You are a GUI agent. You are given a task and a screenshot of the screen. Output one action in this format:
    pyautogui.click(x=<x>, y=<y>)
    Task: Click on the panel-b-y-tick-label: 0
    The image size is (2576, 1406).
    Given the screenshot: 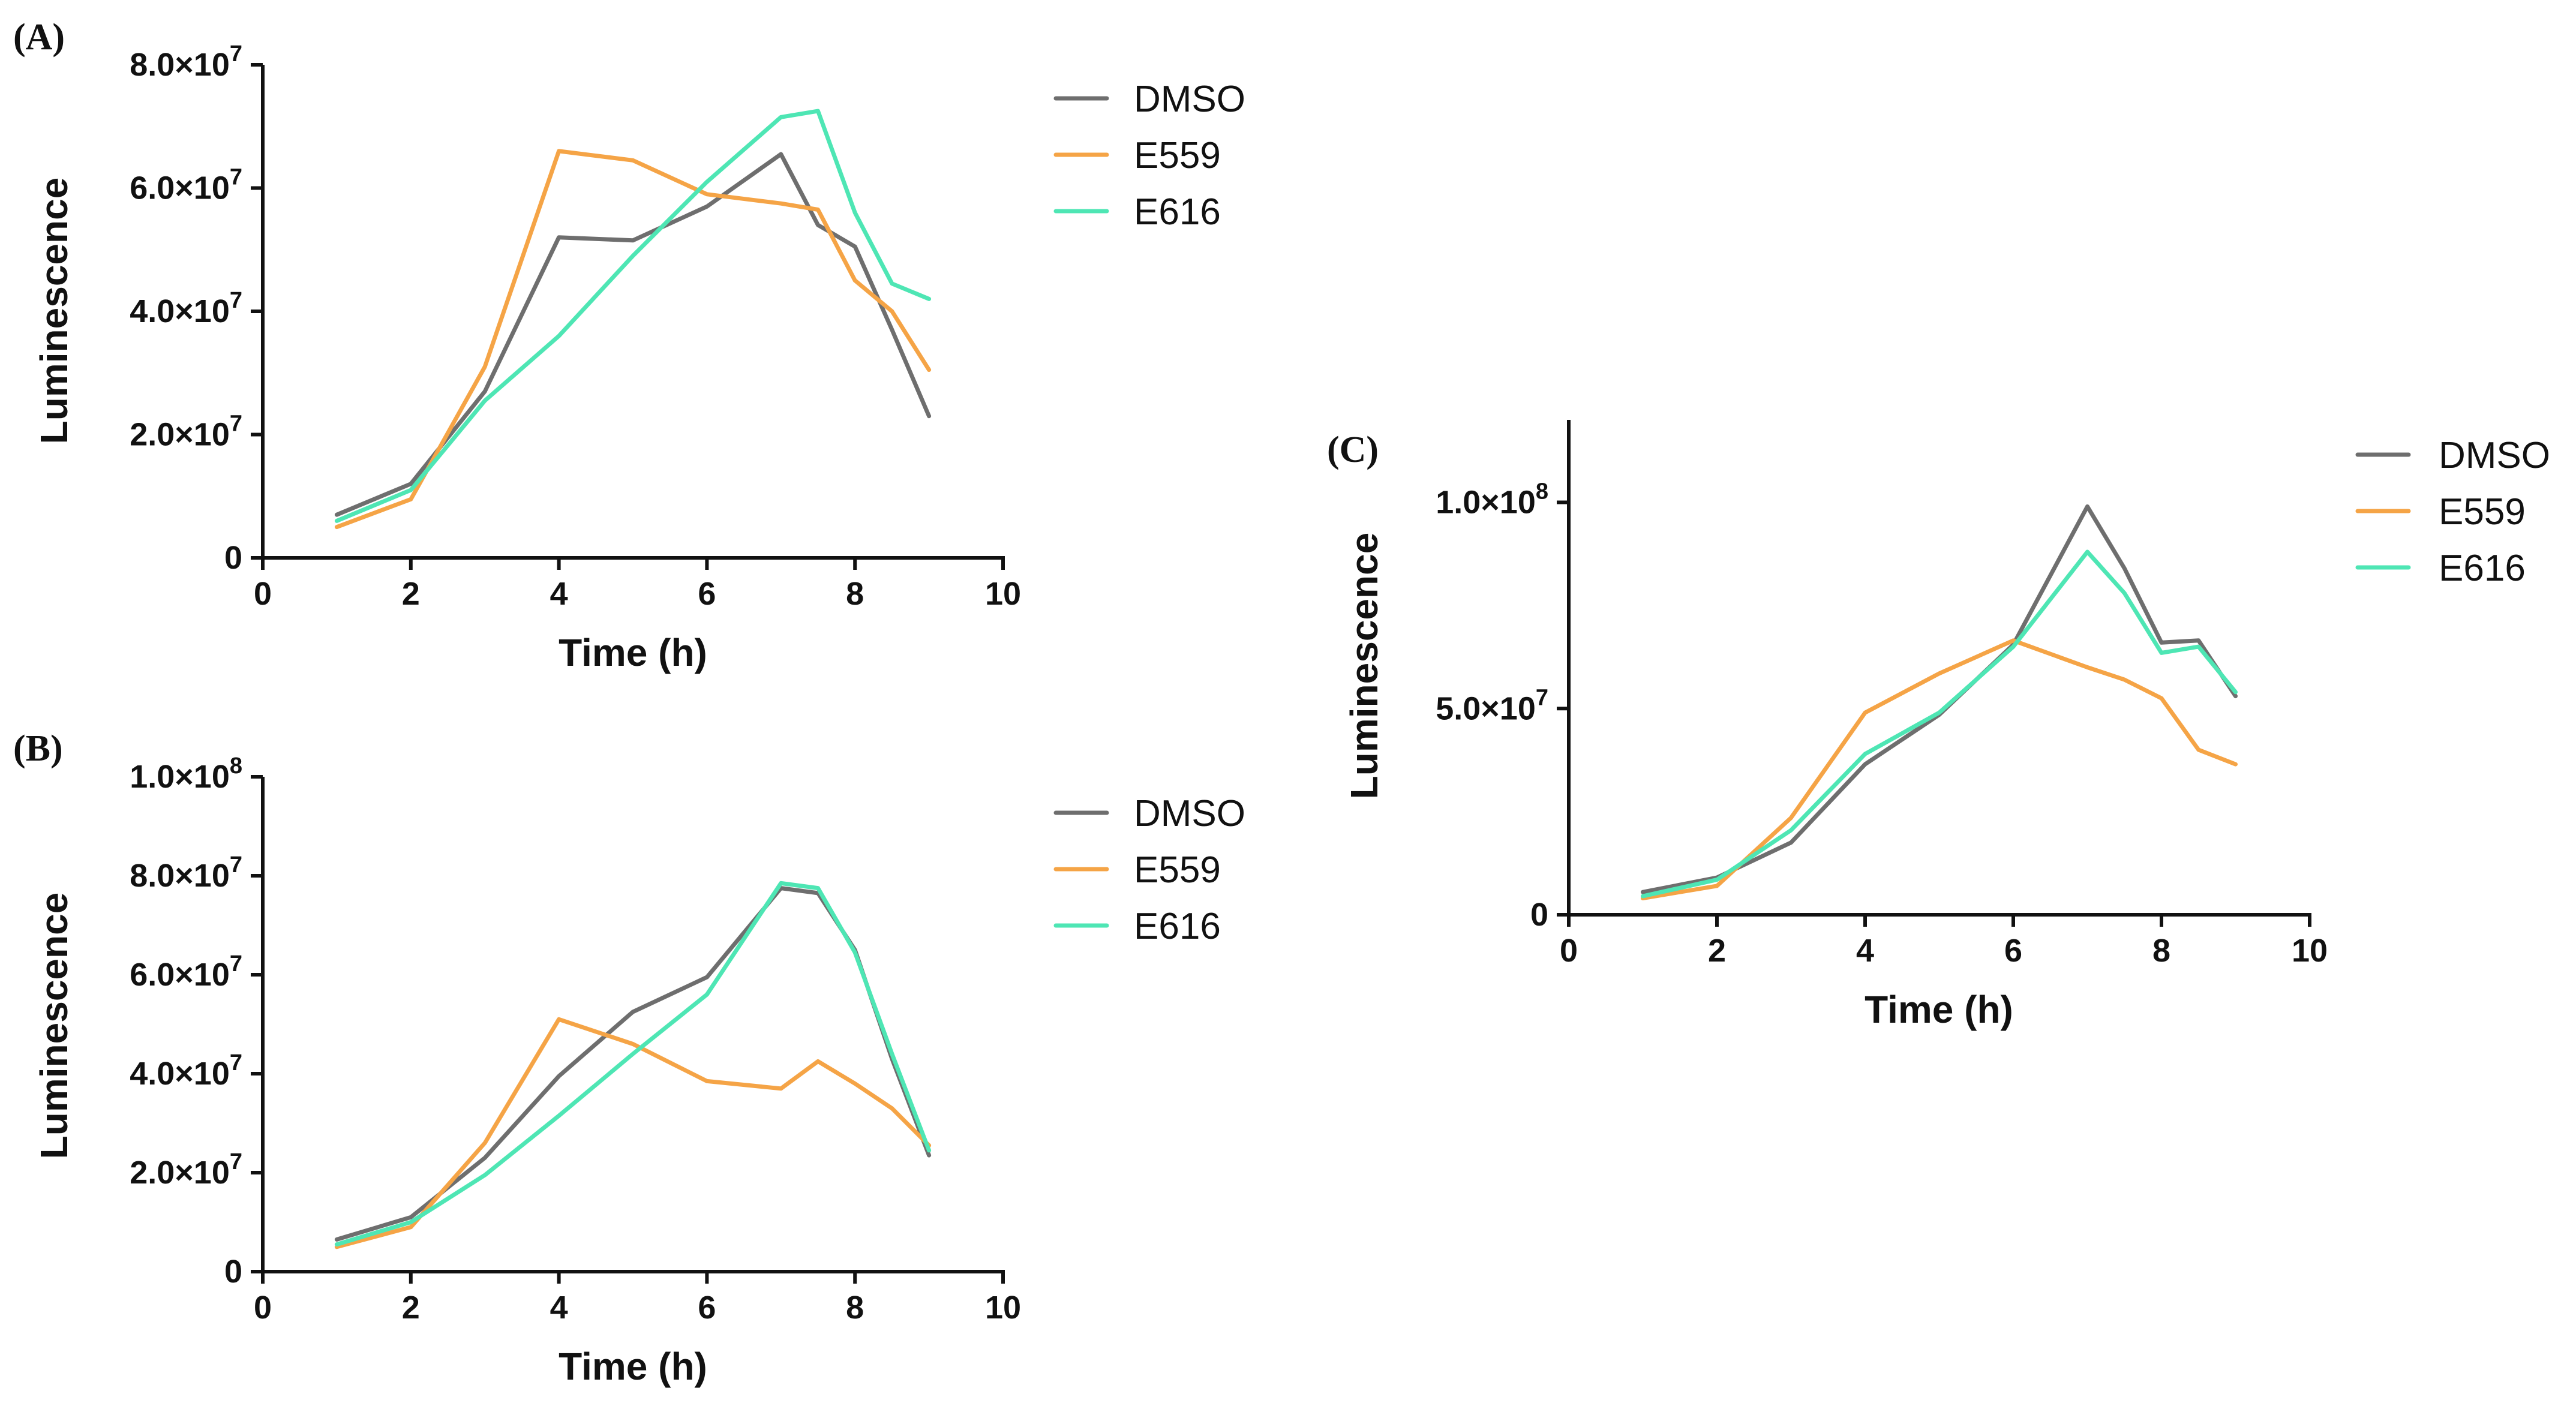 What is the action you would take?
    pyautogui.click(x=233, y=1272)
    